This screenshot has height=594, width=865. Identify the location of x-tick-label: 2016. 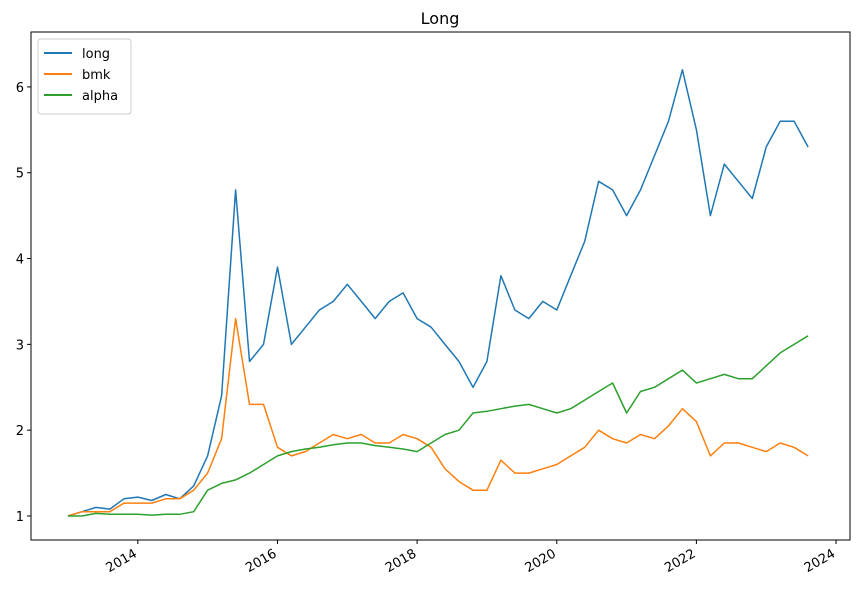
(261, 561).